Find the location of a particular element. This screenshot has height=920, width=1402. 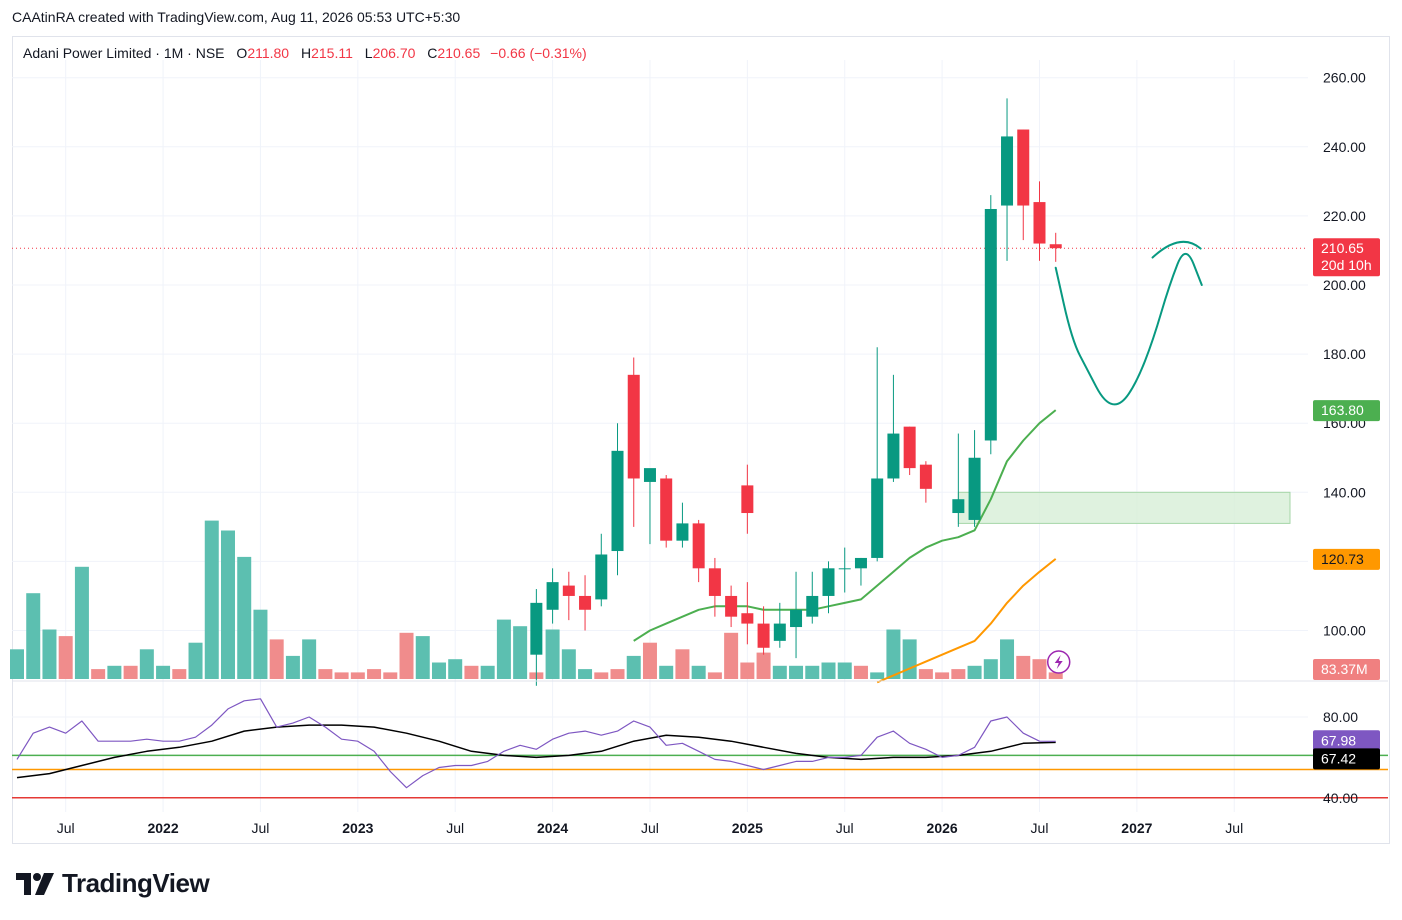

ema-slow-tag-text: 120.73 is located at coordinates (1342, 559).